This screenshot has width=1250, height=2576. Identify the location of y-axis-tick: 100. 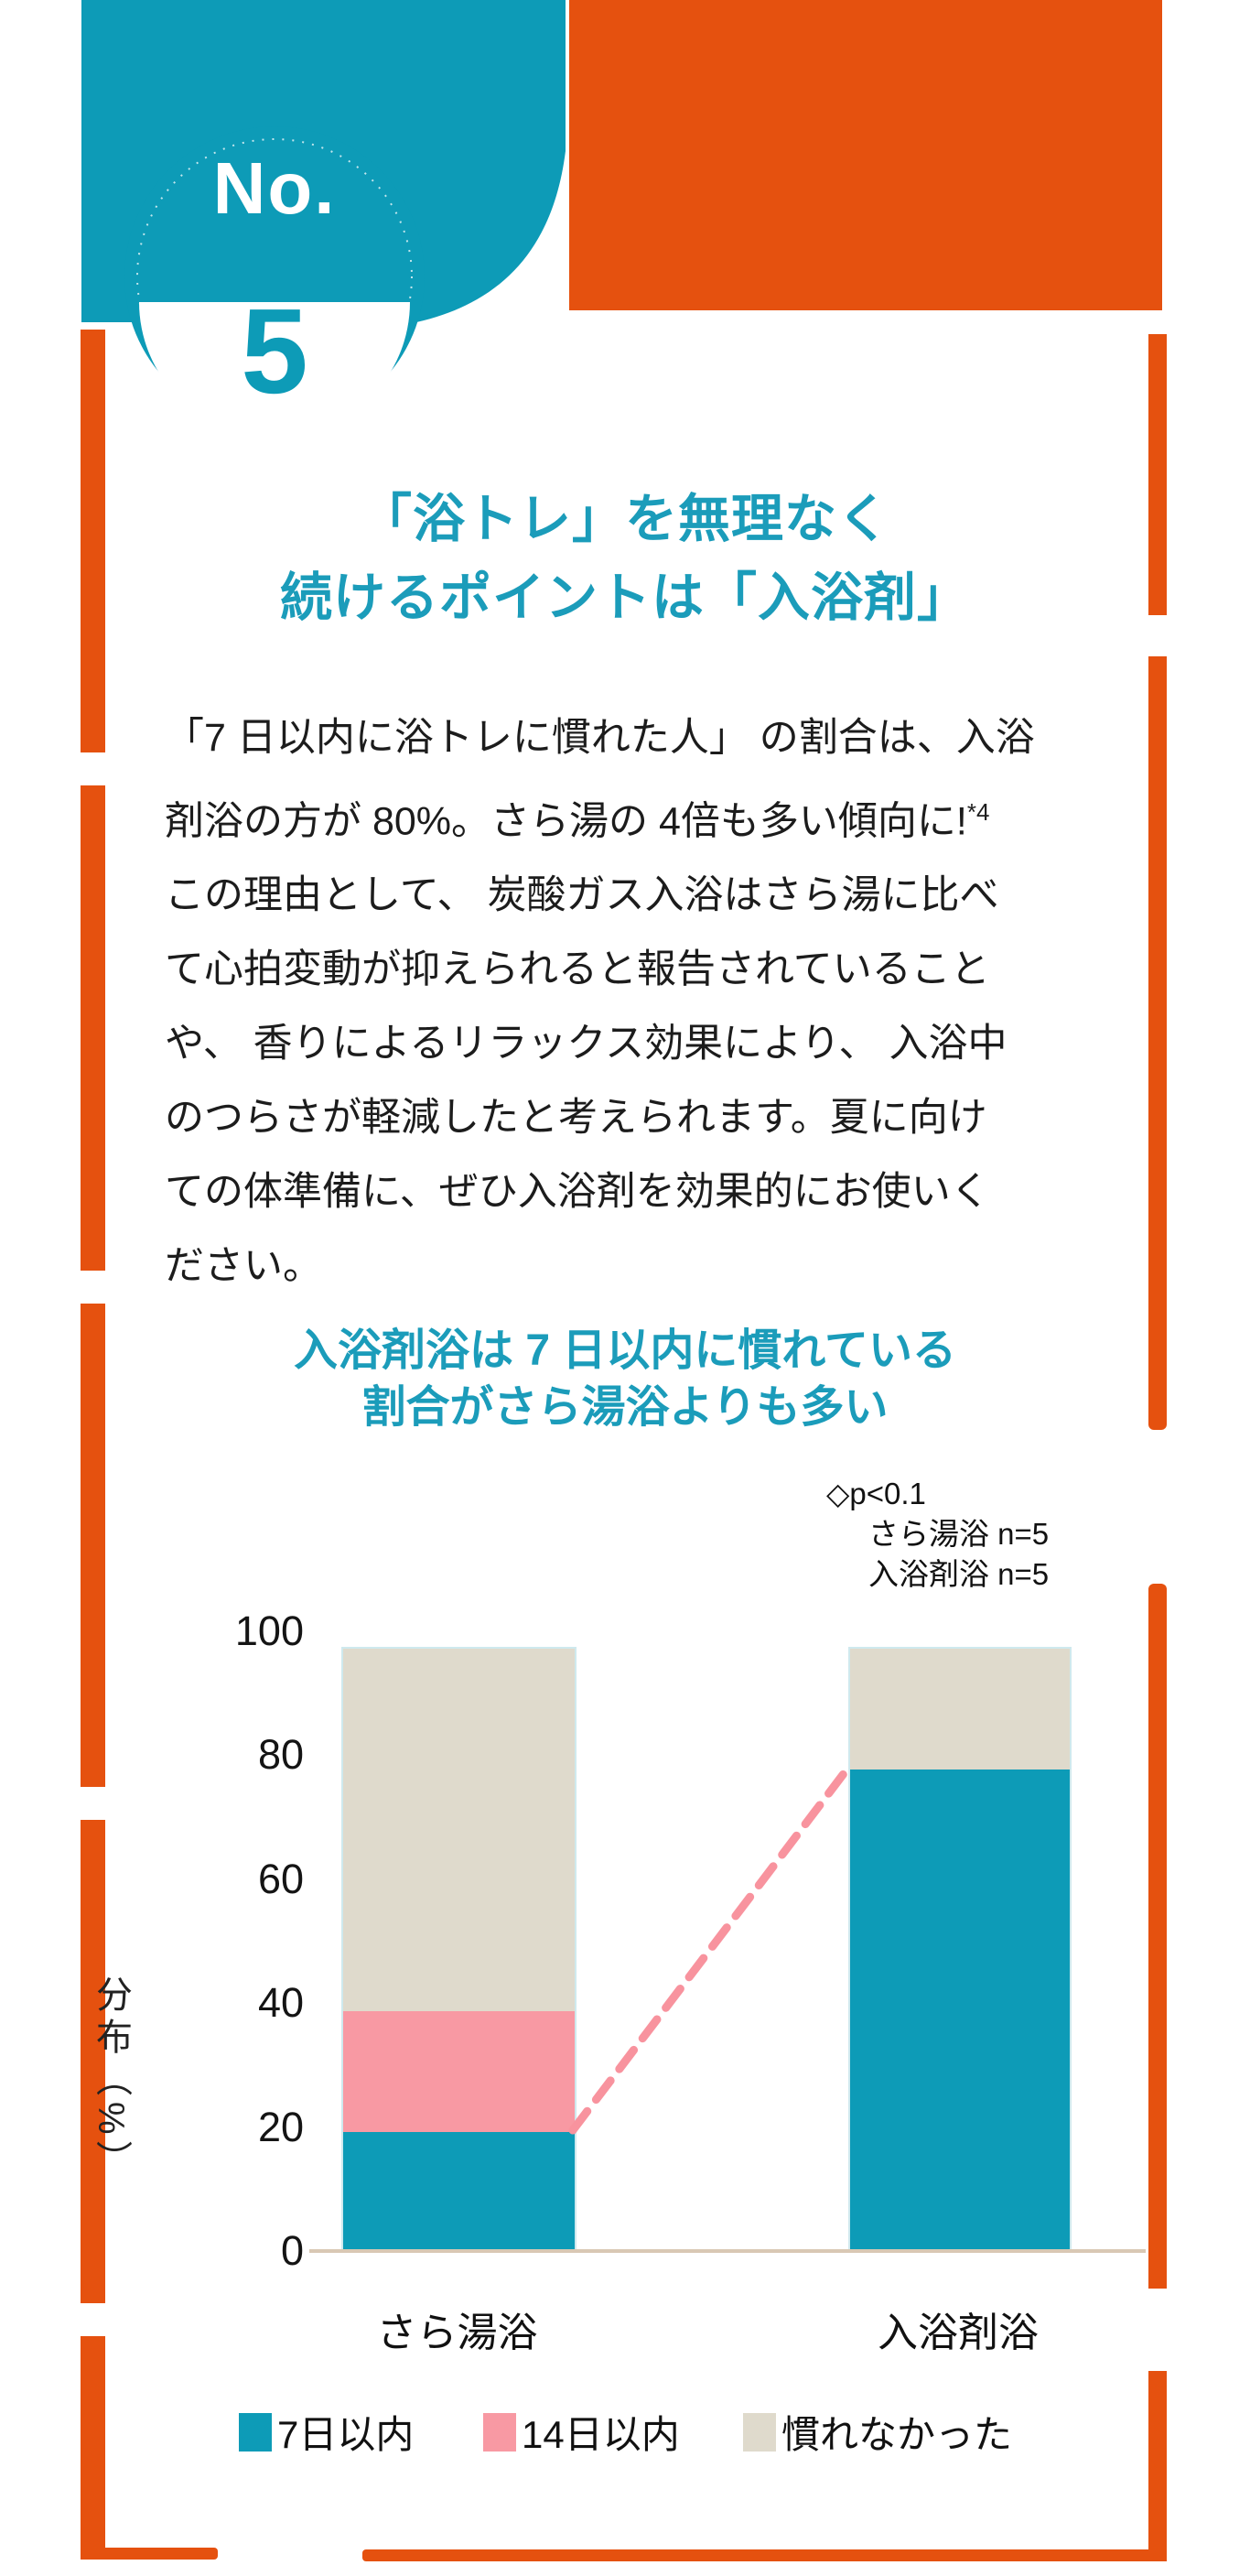
(269, 1631).